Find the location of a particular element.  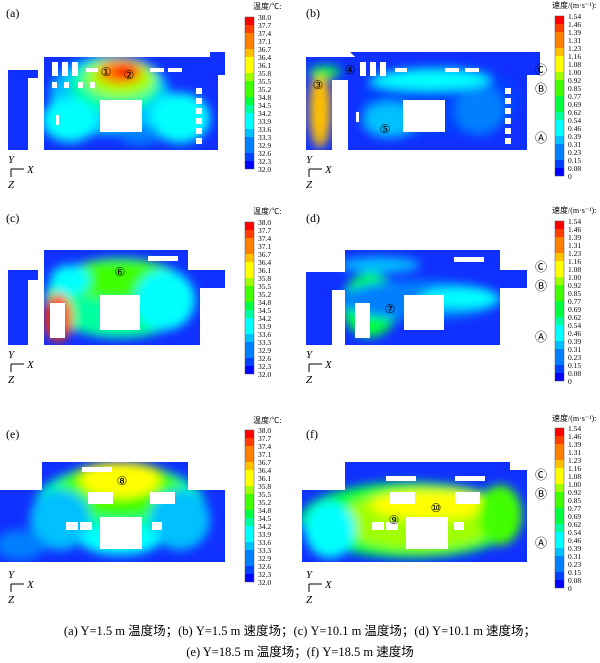

panel-f-legend-tick-0: 1.54 is located at coordinates (574, 428).